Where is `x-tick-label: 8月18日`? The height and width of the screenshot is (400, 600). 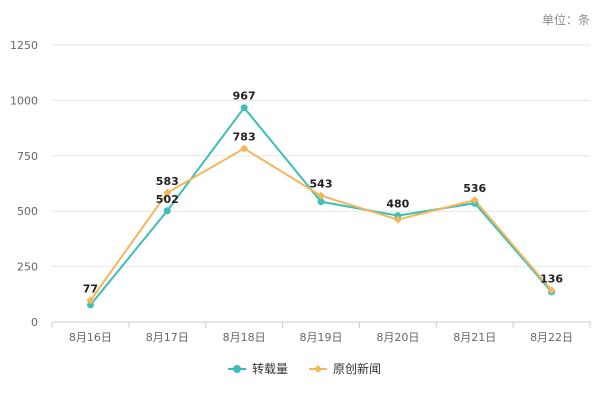 x-tick-label: 8月18日 is located at coordinates (244, 337).